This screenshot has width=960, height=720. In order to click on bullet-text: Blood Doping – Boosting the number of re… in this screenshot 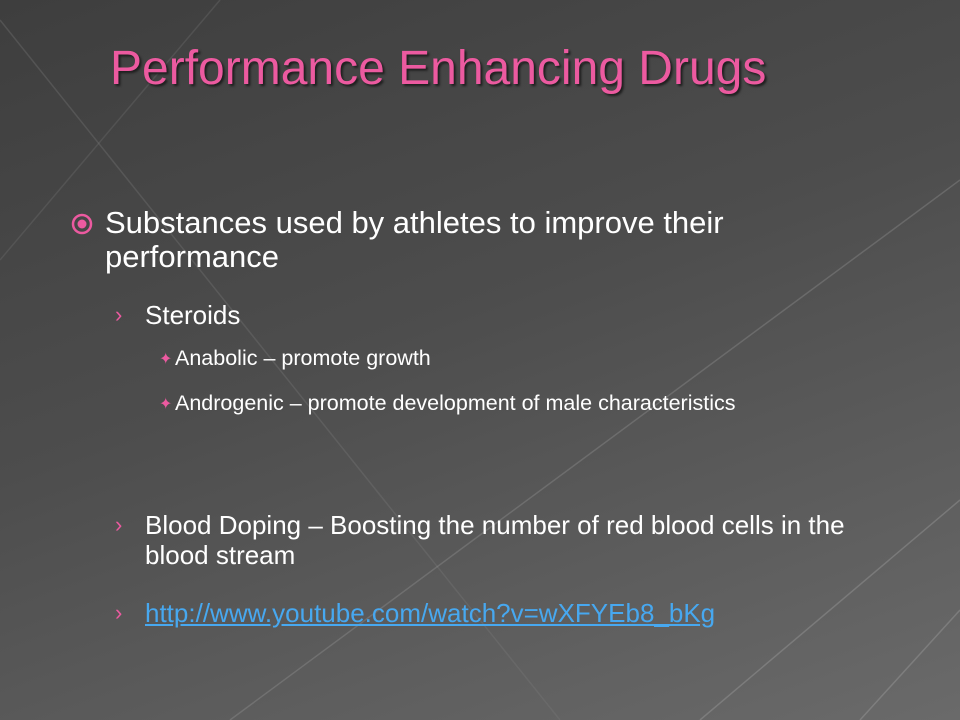, I will do `click(495, 540)`.